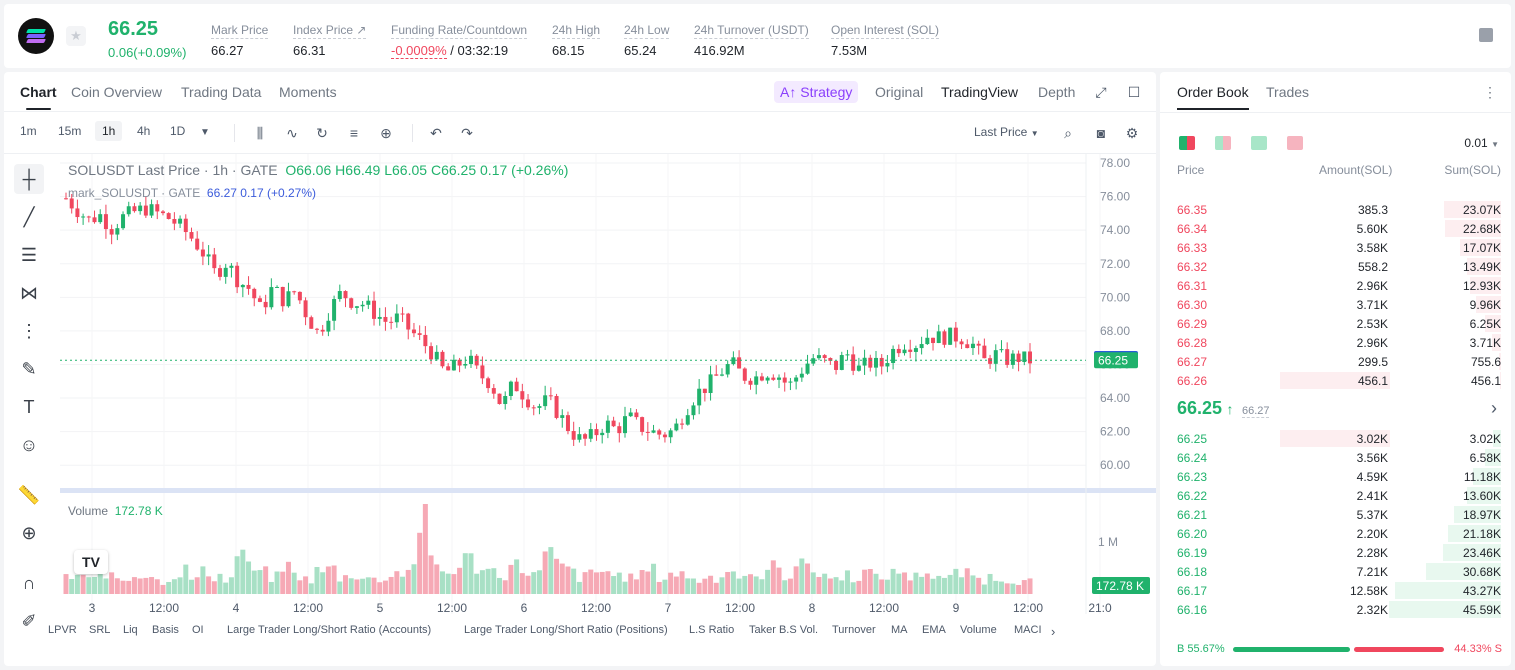  Describe the element at coordinates (1006, 132) in the screenshot. I see `price-type-select: Last Price ▼` at that location.